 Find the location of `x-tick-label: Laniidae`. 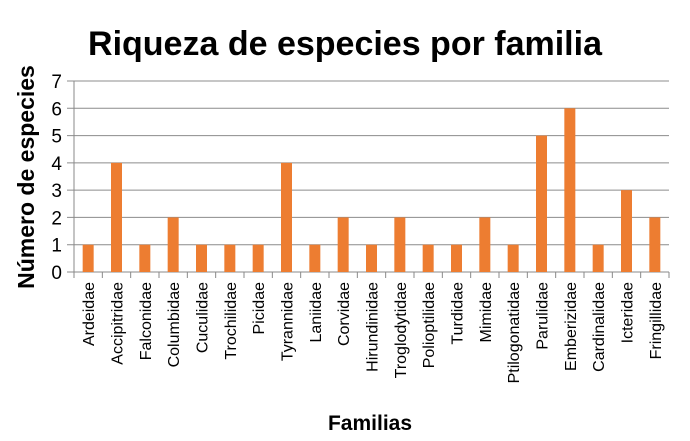

x-tick-label: Laniidae is located at coordinates (316, 312).